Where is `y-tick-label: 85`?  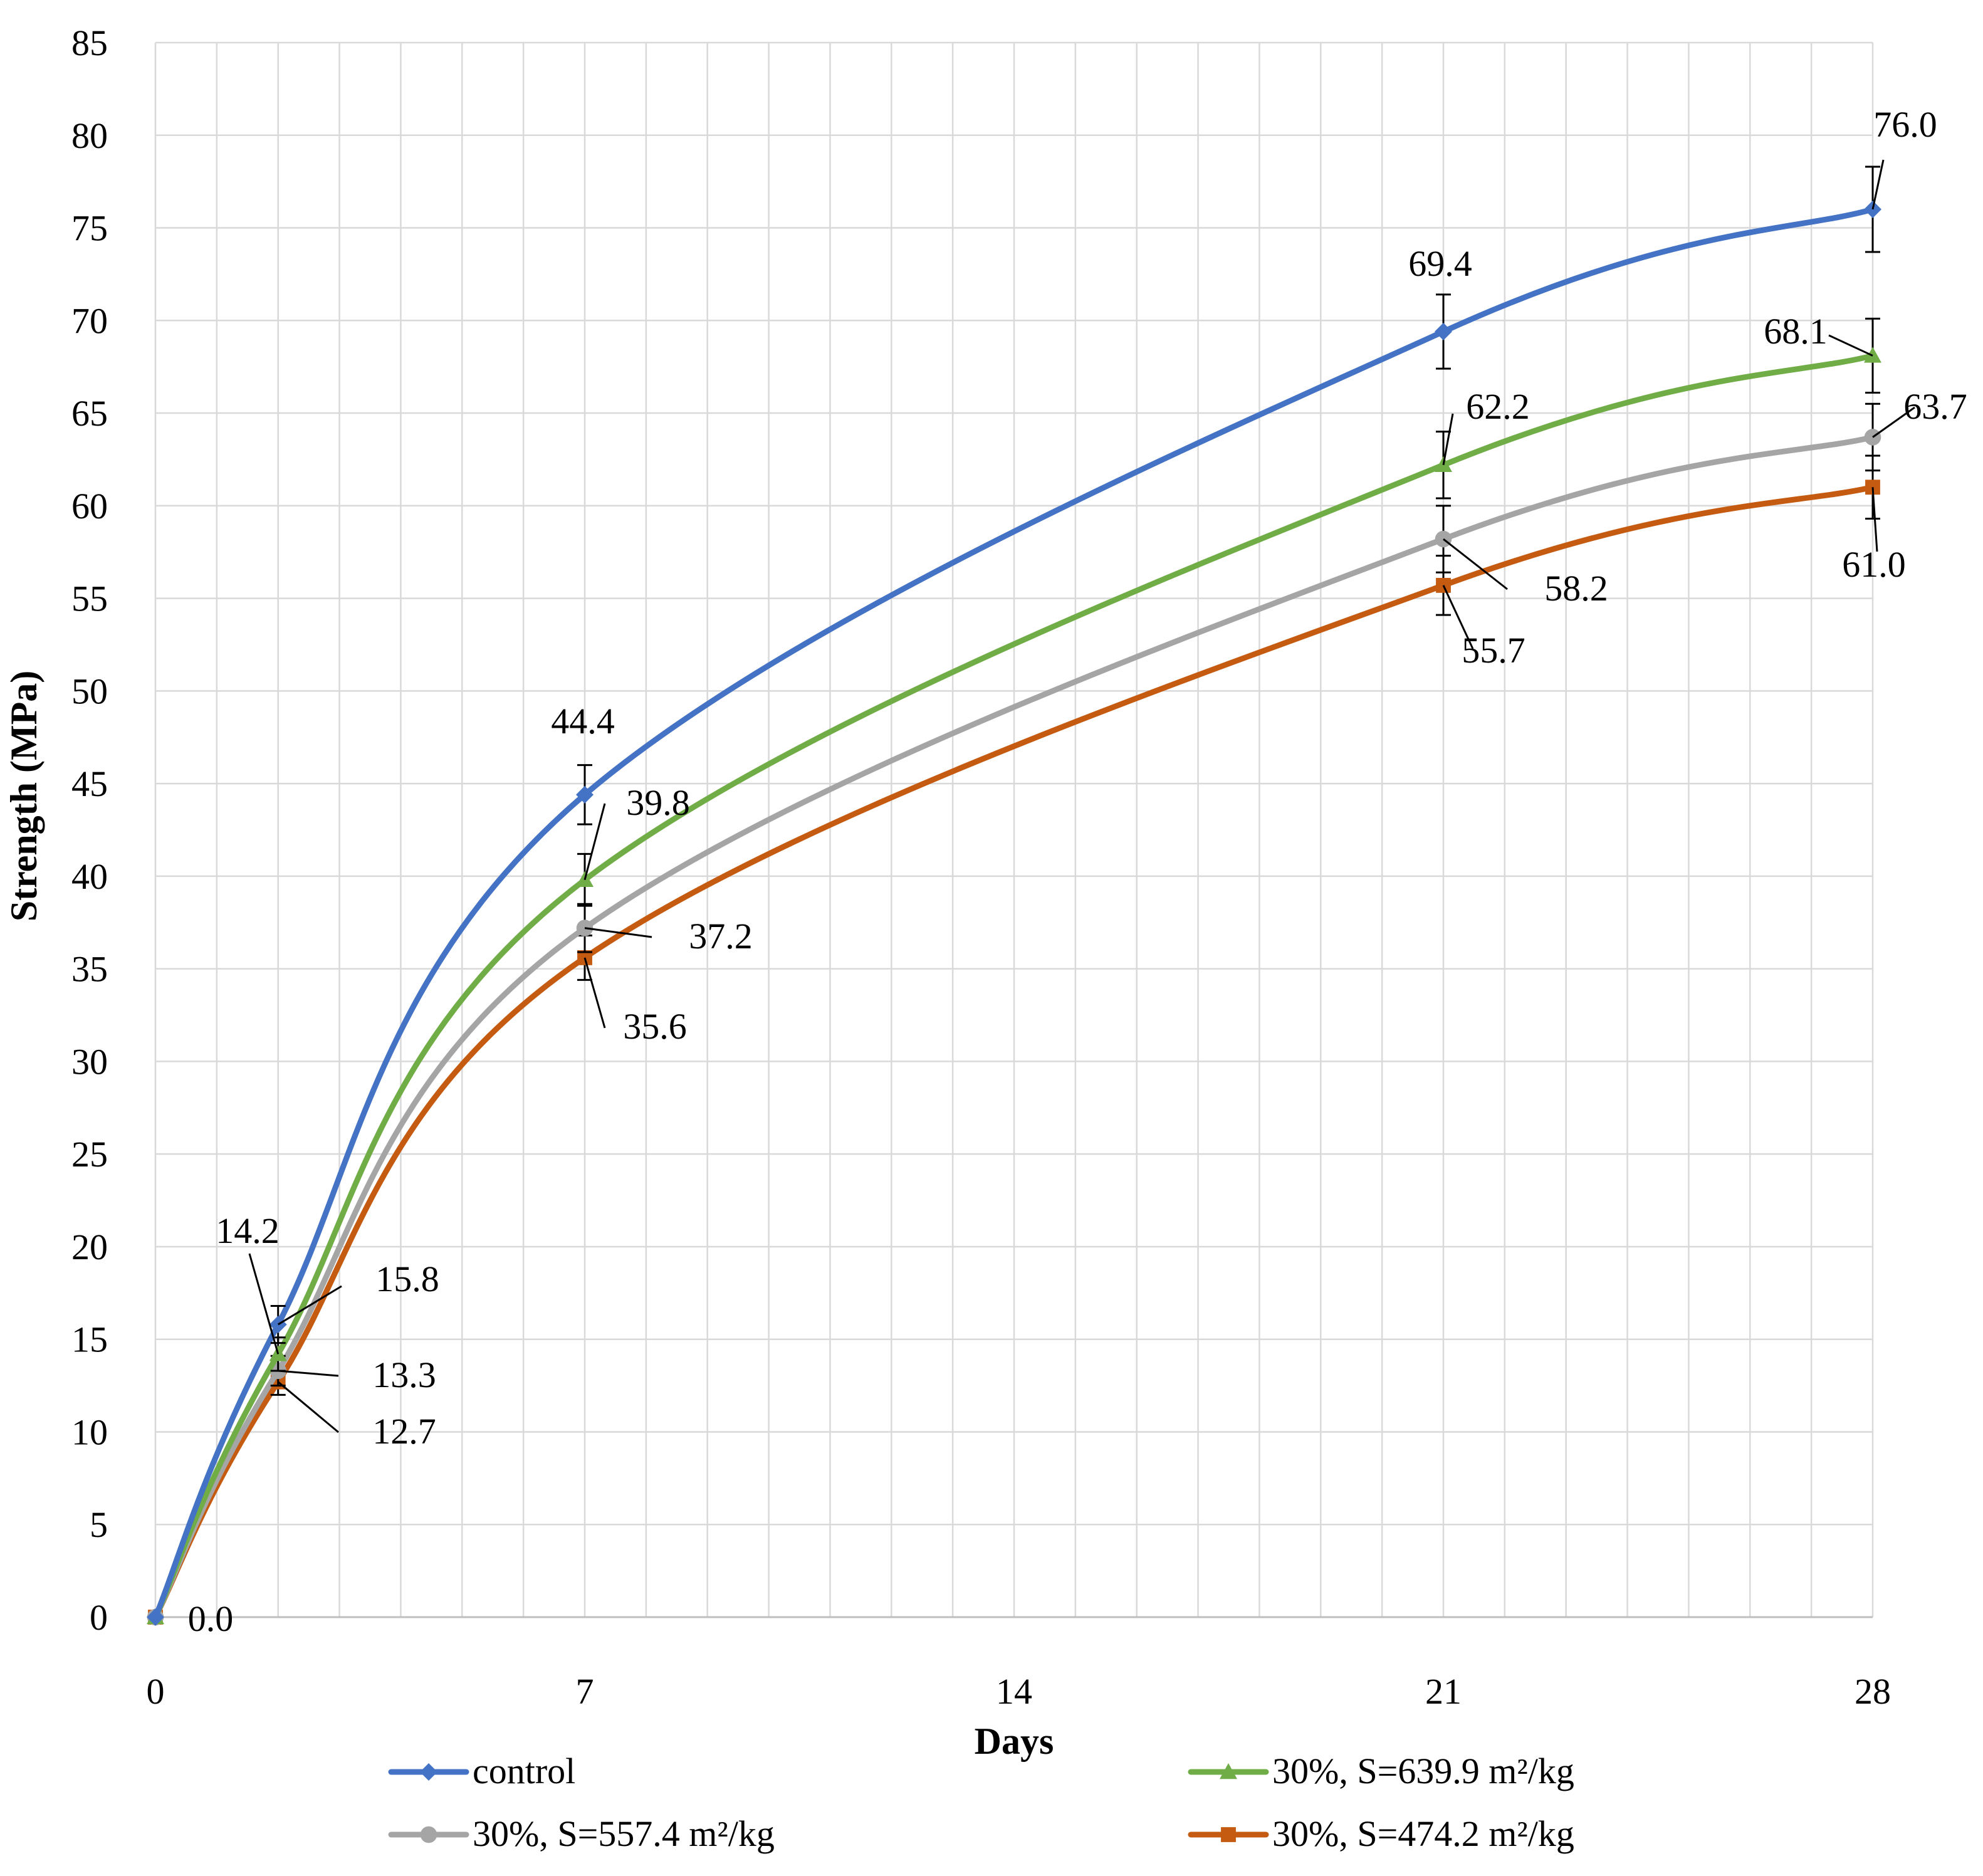 y-tick-label: 85 is located at coordinates (90, 43).